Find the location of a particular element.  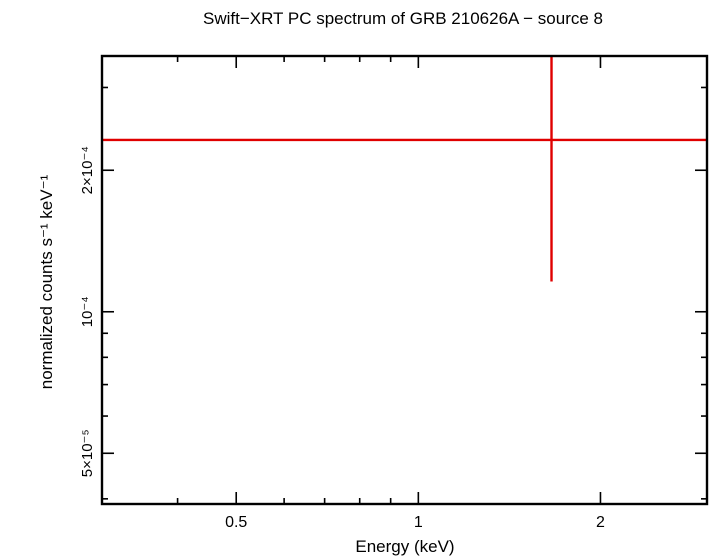

x-tick-label: 0.5 is located at coordinates (236, 522).